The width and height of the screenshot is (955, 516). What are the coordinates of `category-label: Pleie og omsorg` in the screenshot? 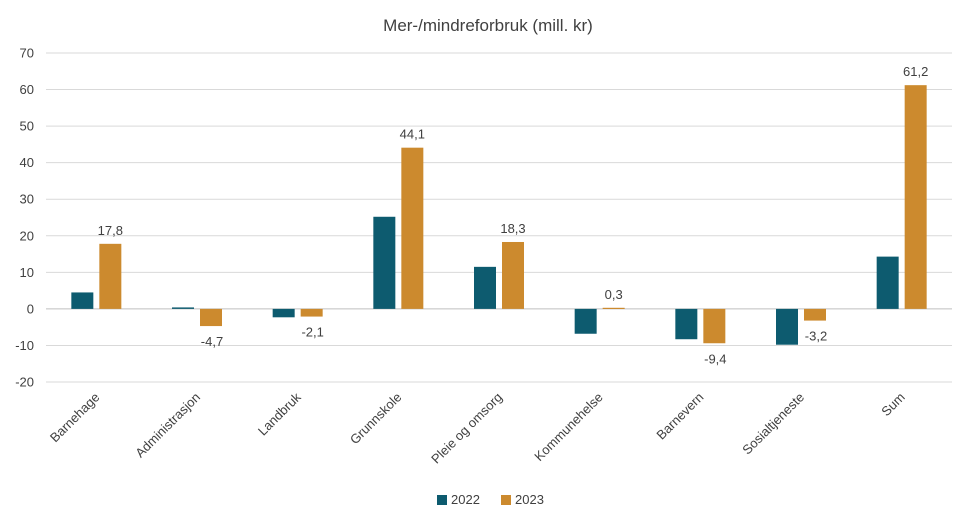 It's located at (466, 428).